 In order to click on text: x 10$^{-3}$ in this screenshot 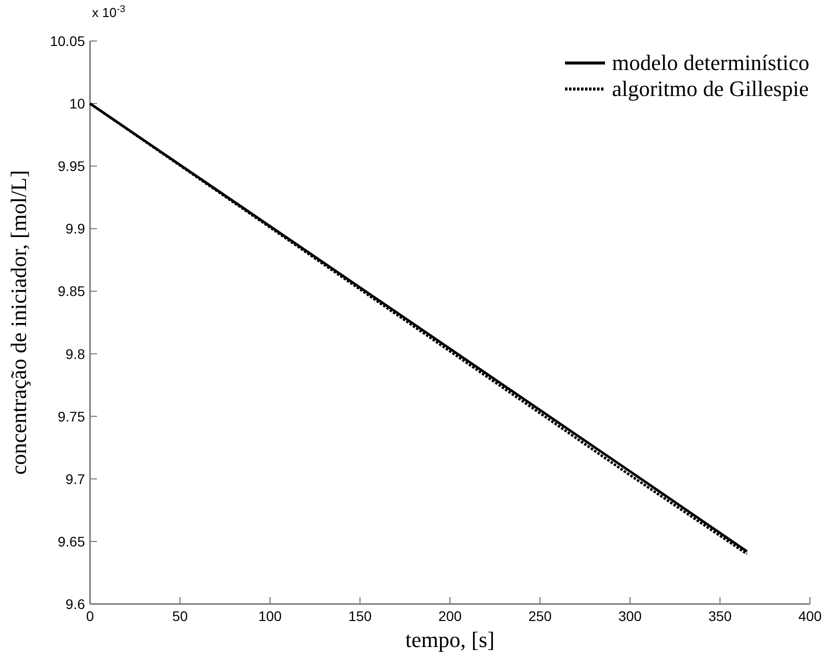, I will do `click(109, 12)`.